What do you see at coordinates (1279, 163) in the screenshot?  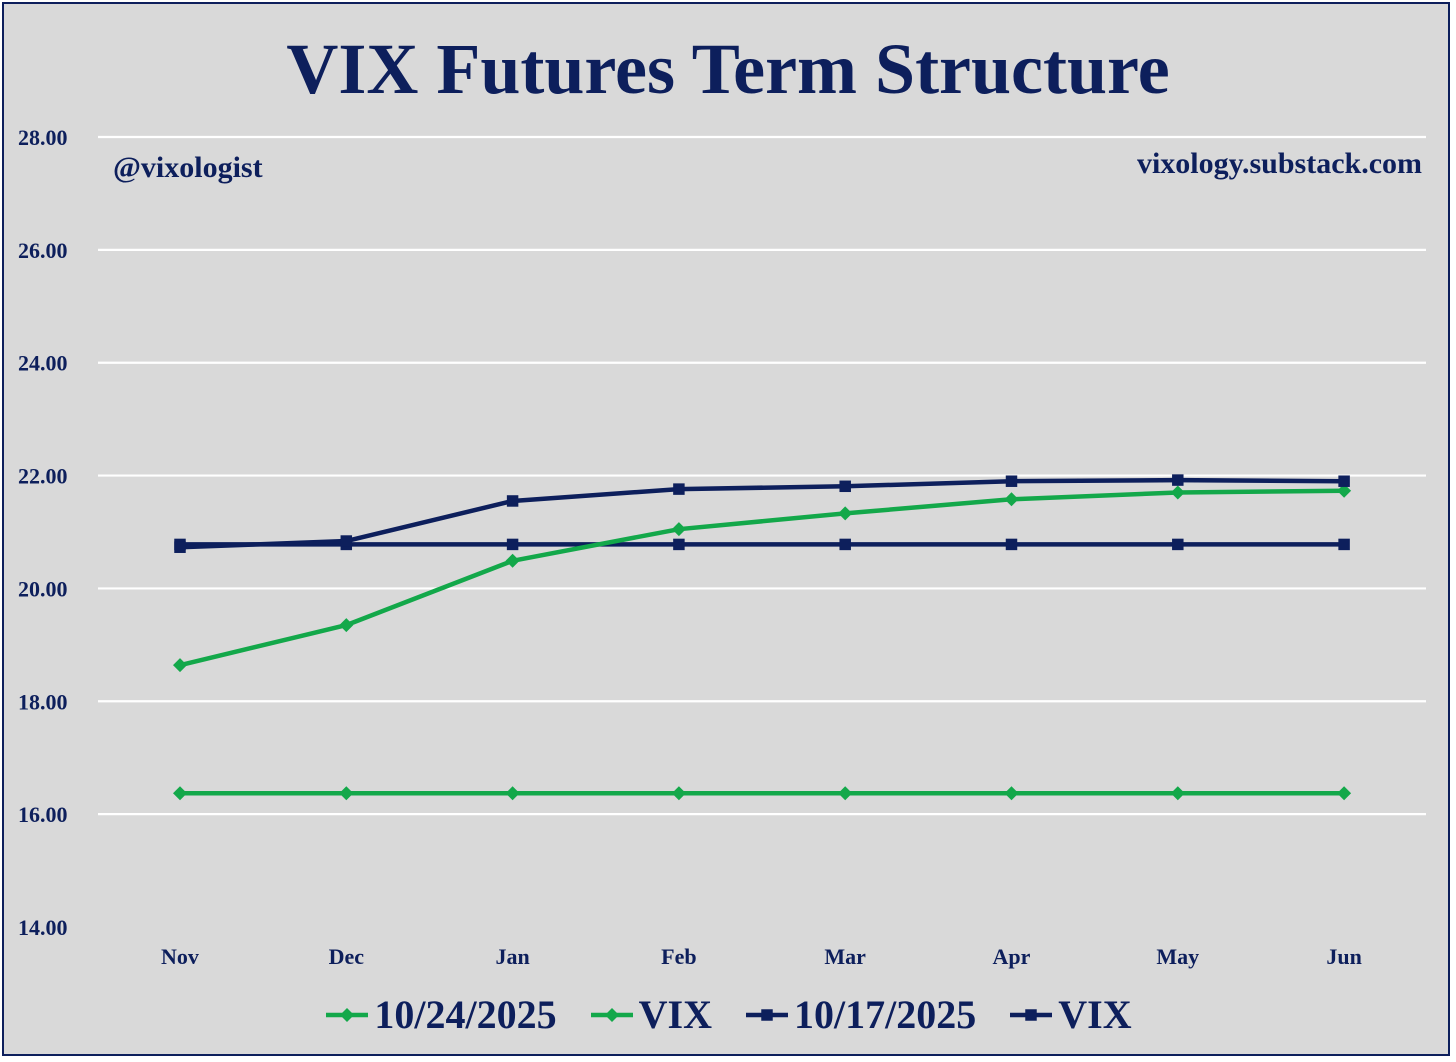 I see `site-watermark: vixology.substack.com` at bounding box center [1279, 163].